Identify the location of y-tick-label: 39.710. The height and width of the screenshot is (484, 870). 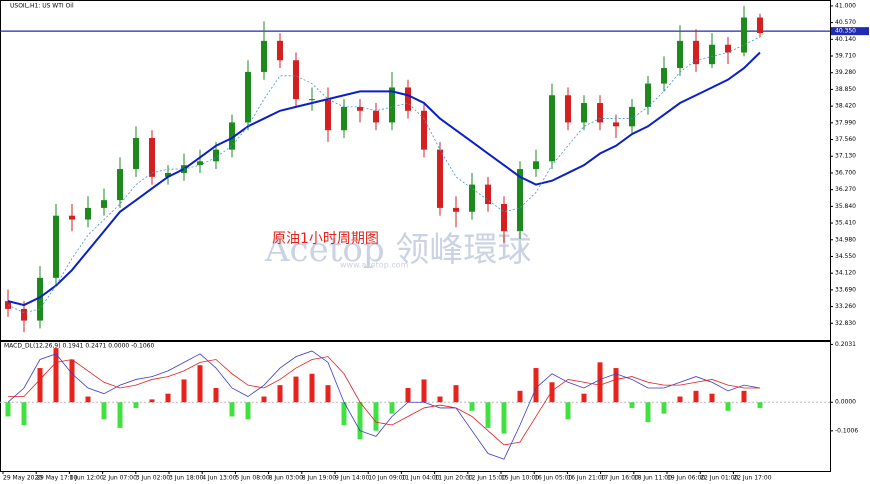
(845, 56).